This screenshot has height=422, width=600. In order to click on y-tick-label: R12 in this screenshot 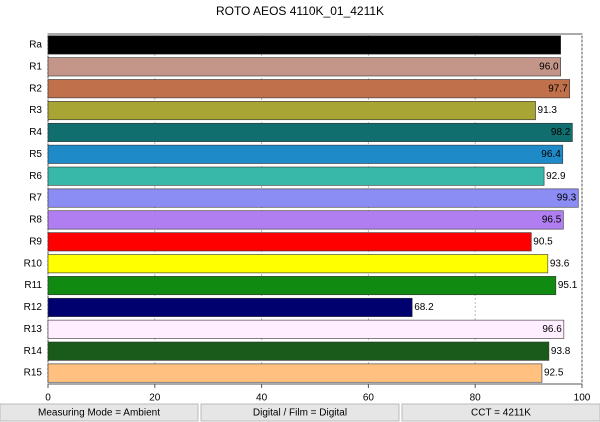, I will do `click(33, 307)`.